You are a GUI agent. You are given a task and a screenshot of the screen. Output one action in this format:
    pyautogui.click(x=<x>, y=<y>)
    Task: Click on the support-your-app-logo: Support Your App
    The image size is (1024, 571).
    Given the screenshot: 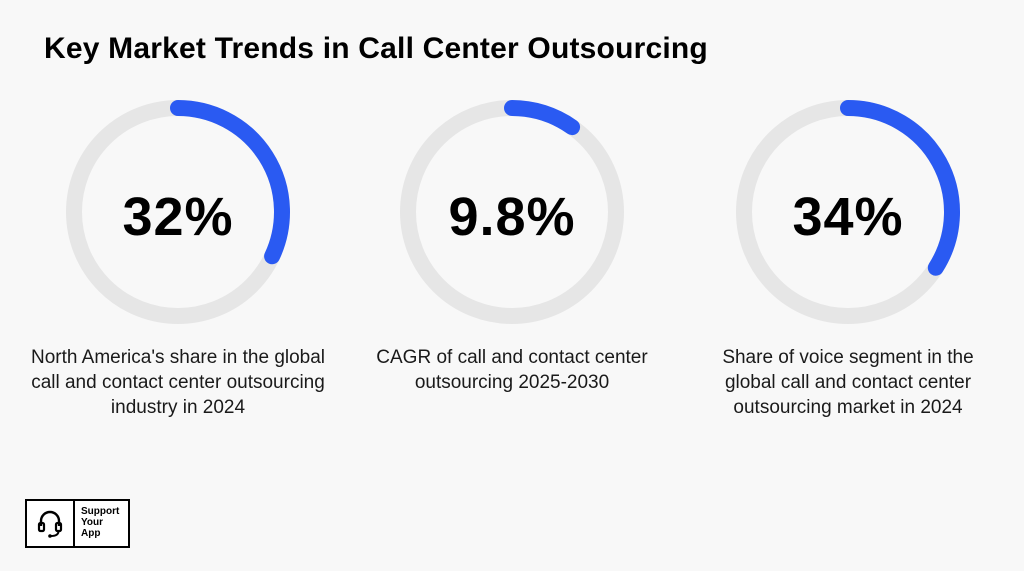 What is the action you would take?
    pyautogui.click(x=77, y=523)
    